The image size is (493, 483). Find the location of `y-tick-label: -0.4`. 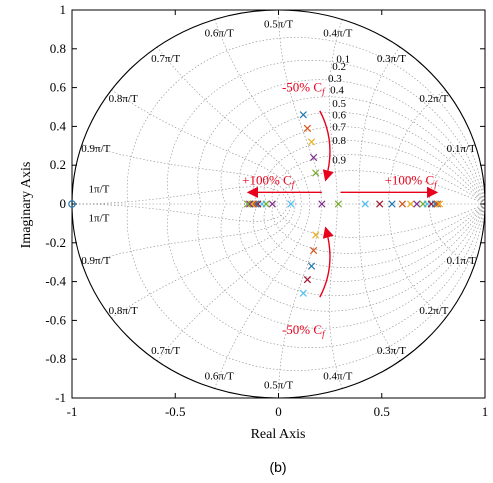

y-tick-label: -0.4 is located at coordinates (55, 281).